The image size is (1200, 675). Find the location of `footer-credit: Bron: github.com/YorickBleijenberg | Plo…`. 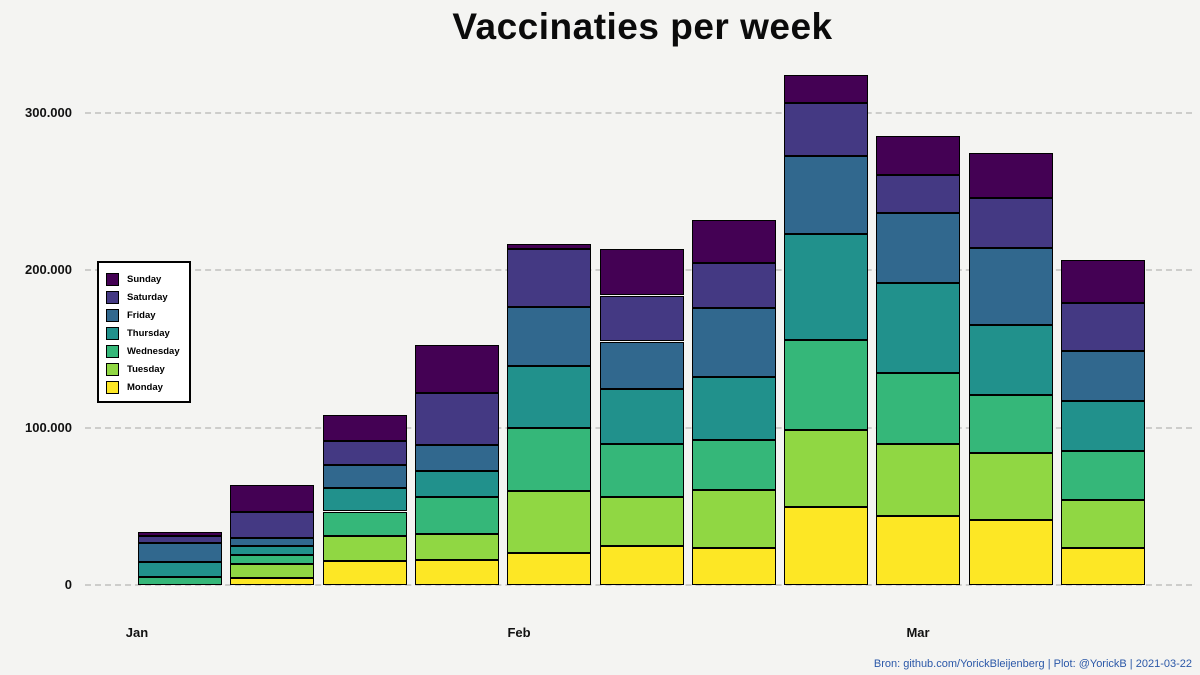

footer-credit: Bron: github.com/YorickBleijenberg | Plo… is located at coordinates (1032, 664).